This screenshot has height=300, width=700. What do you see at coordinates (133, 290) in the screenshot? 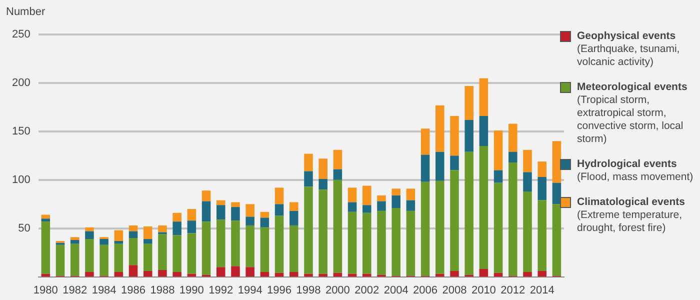
I see `x-tick-label: 1986` at bounding box center [133, 290].